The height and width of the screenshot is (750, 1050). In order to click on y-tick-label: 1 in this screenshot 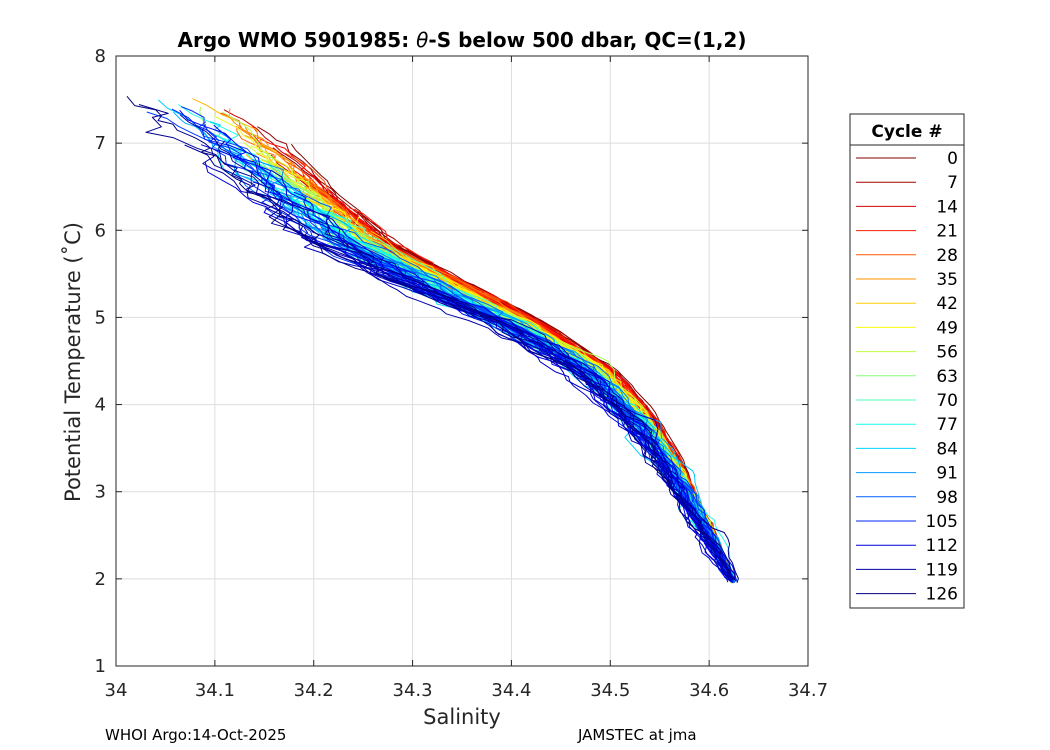, I will do `click(100, 666)`.